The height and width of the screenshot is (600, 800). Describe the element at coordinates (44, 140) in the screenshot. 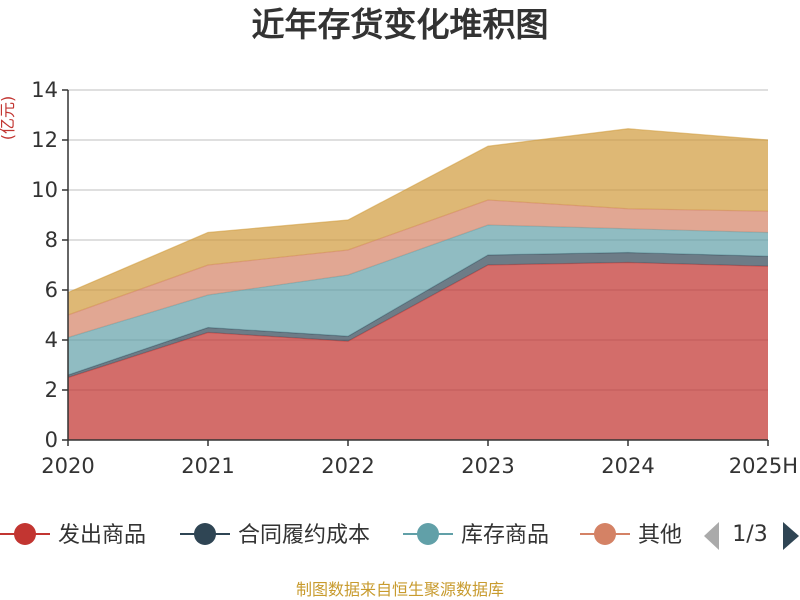

I see `y-tick-label: 12` at that location.